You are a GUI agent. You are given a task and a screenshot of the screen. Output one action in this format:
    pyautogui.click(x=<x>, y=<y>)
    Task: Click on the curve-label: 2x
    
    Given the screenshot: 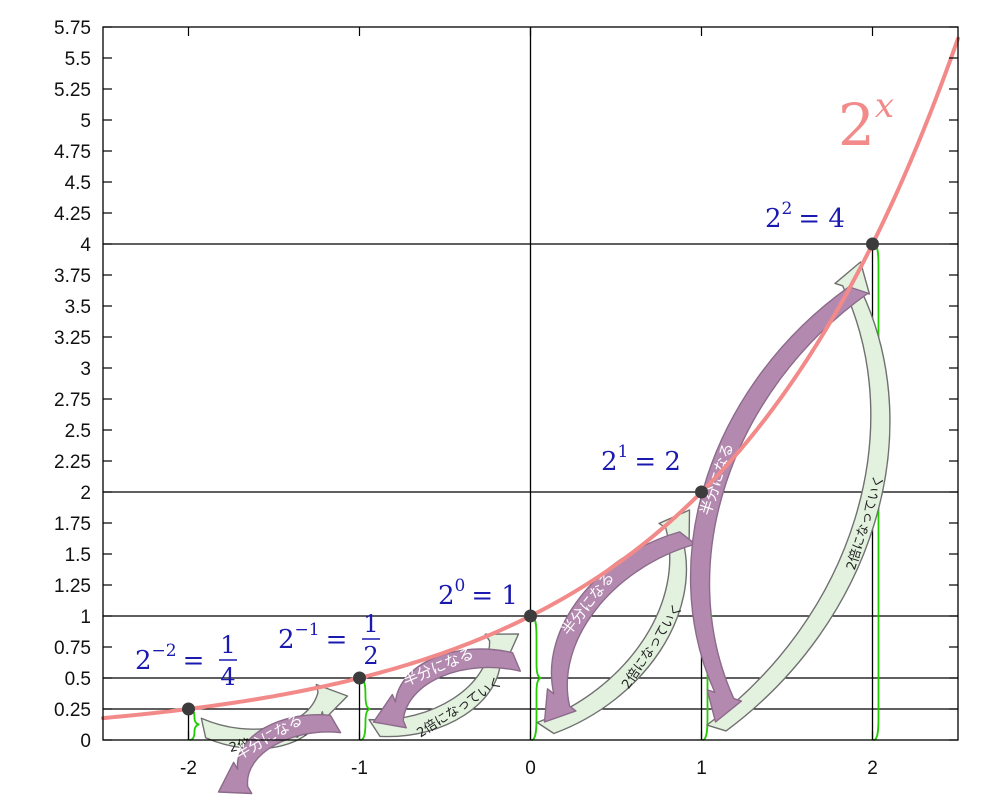 What is the action you would take?
    pyautogui.click(x=866, y=122)
    